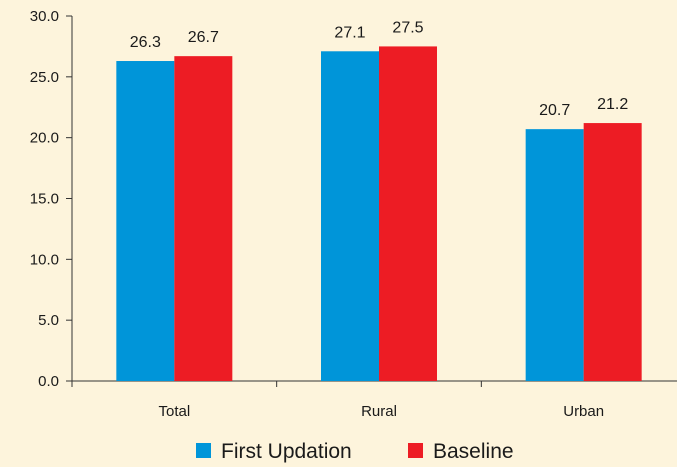 Image resolution: width=677 pixels, height=467 pixels. I want to click on y-tick-label: 30.0, so click(44, 16).